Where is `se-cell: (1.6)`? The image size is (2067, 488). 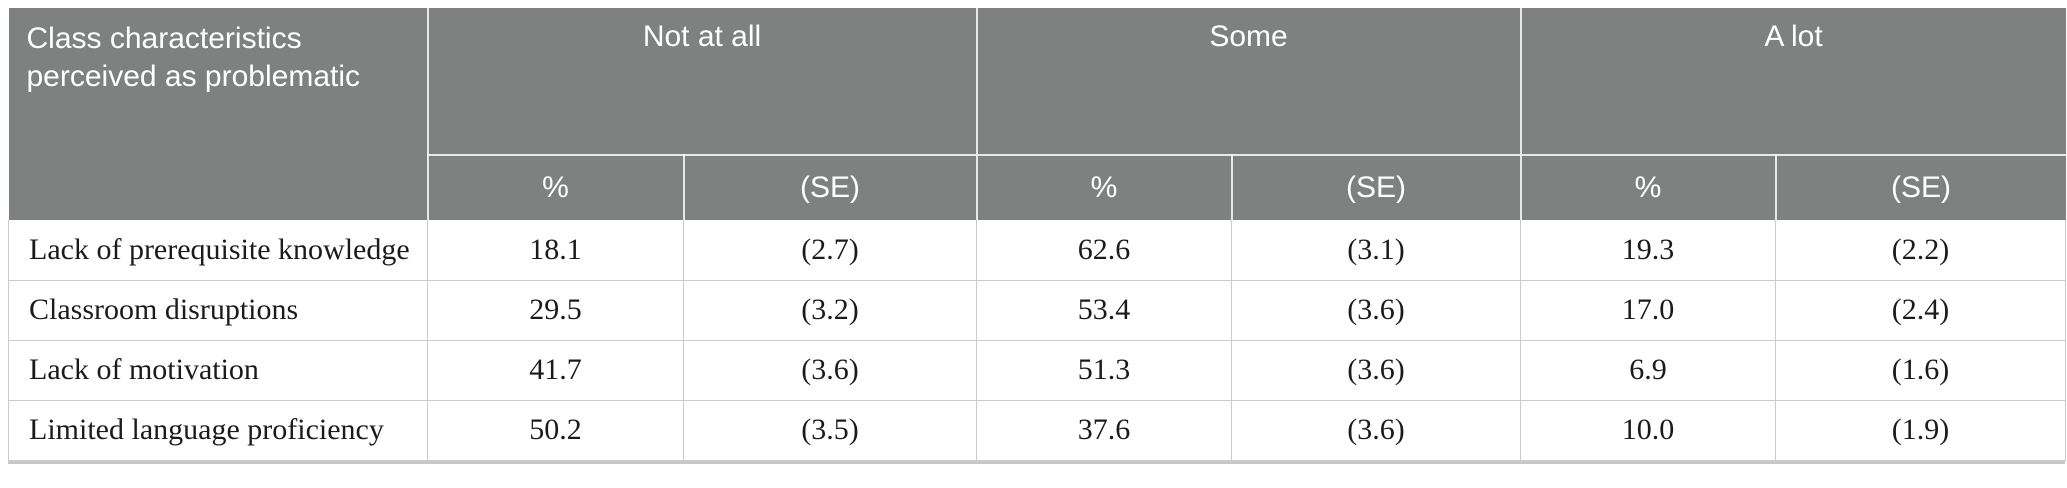 se-cell: (1.6) is located at coordinates (1921, 370).